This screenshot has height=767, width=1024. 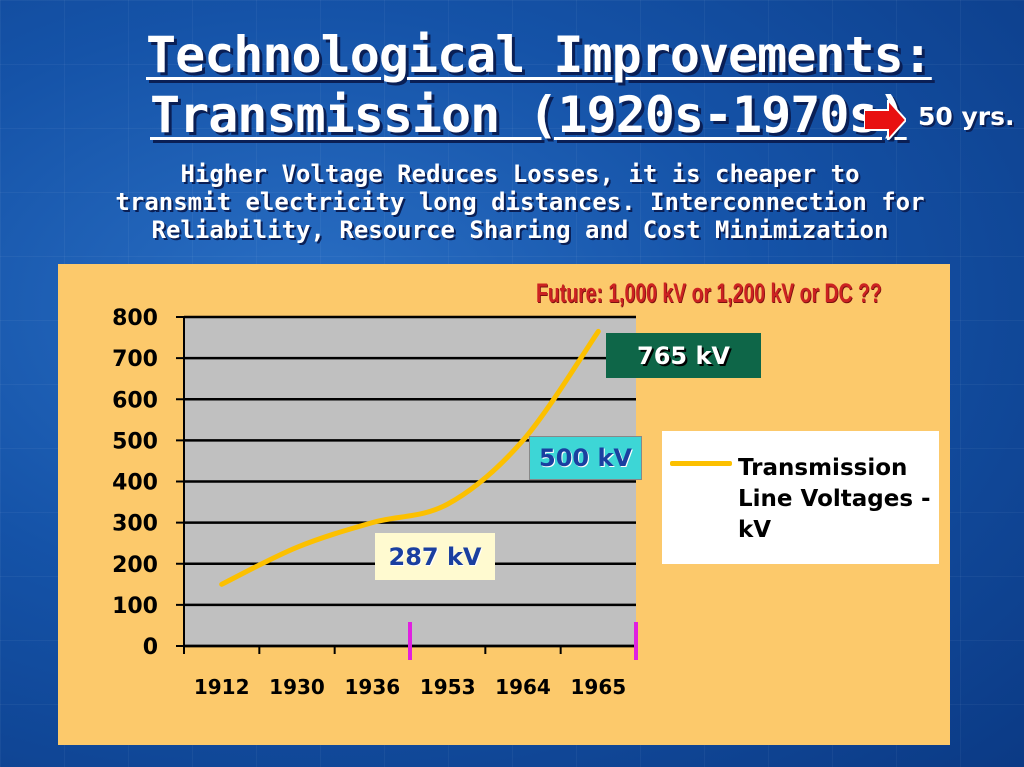 I want to click on future-note: Future: 1,000 kV or 1,200 kV or DC ??, so click(x=709, y=293).